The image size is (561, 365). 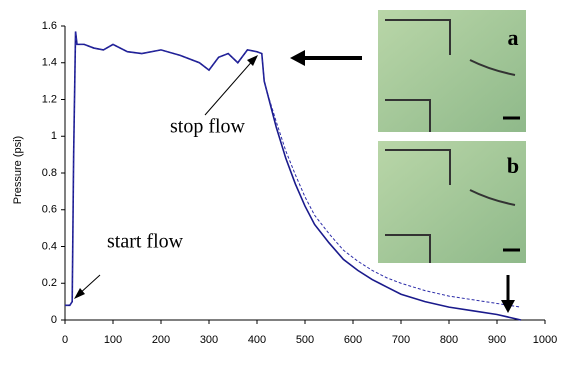 I want to click on inset-image, so click(x=452, y=71).